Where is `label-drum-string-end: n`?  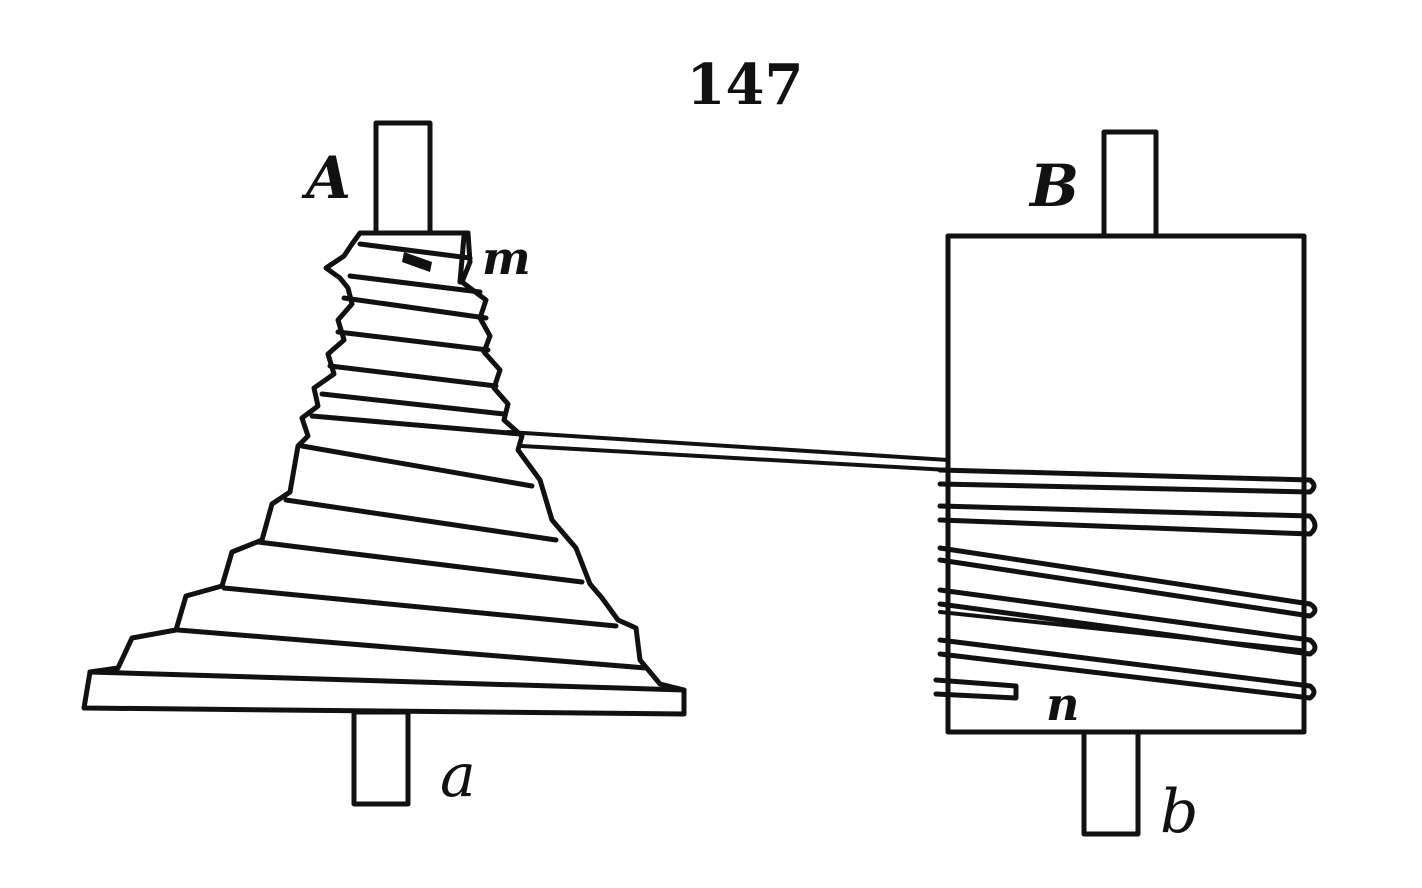 label-drum-string-end: n is located at coordinates (1062, 704).